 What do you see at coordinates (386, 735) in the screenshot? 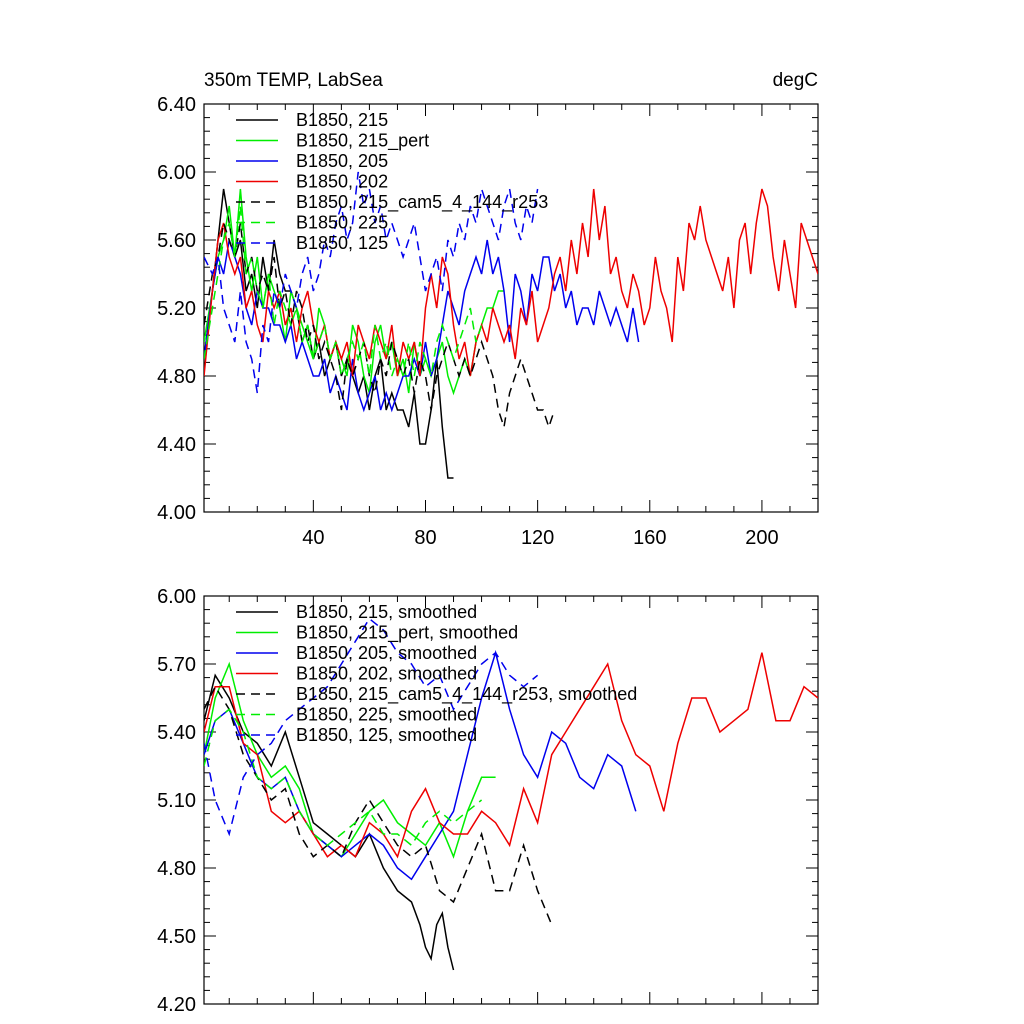
I see `legend-entry: B1850, 125, smoothed` at bounding box center [386, 735].